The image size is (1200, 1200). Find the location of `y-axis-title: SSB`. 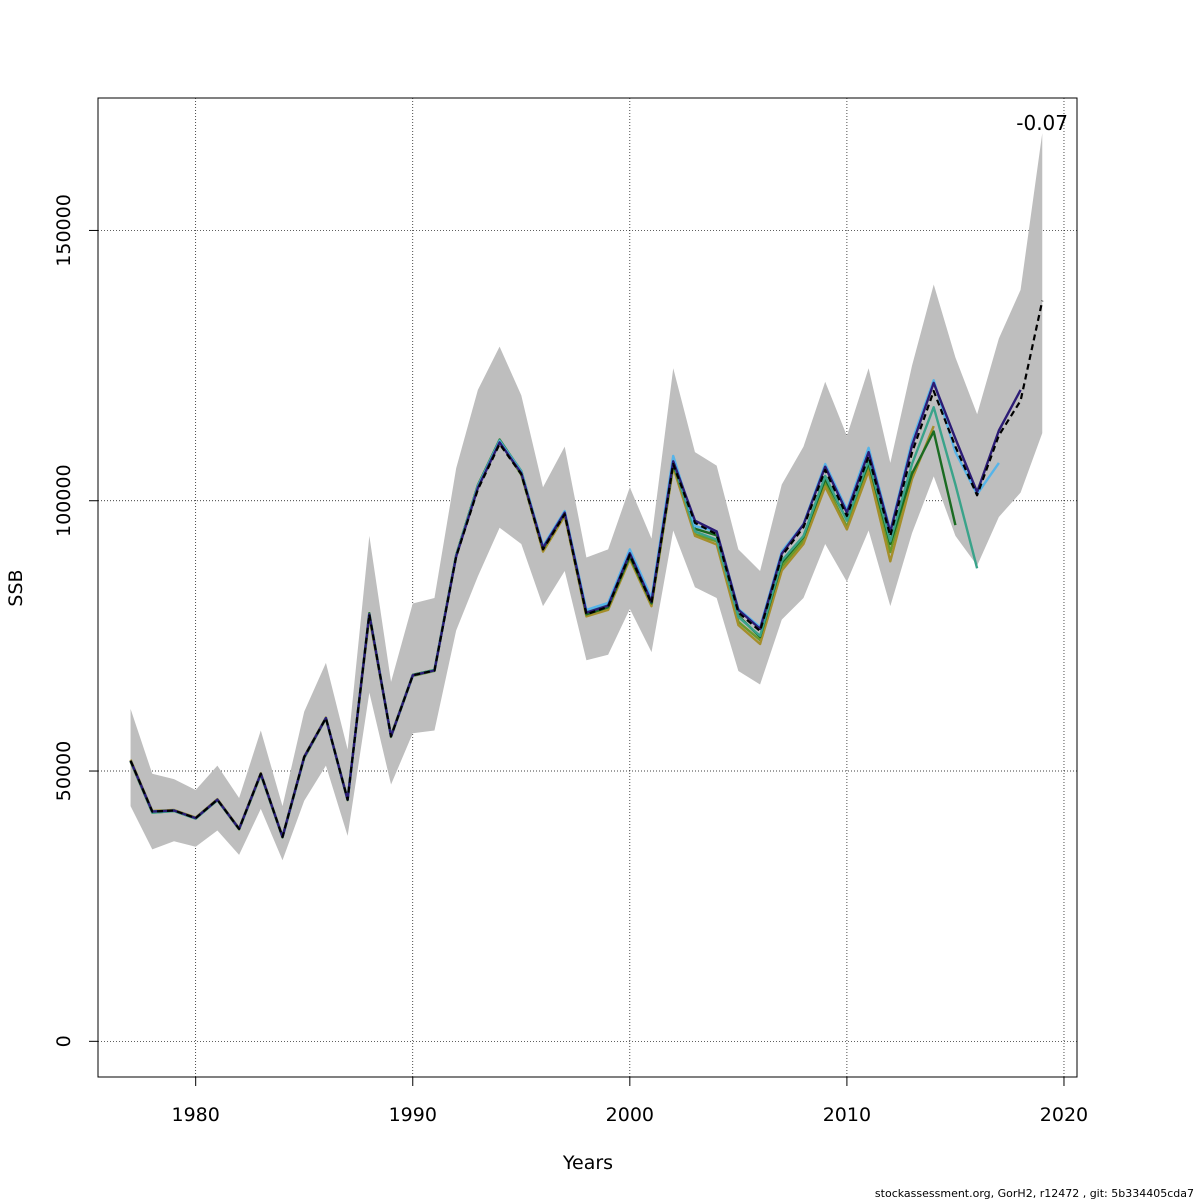

y-axis-title: SSB is located at coordinates (16, 587).